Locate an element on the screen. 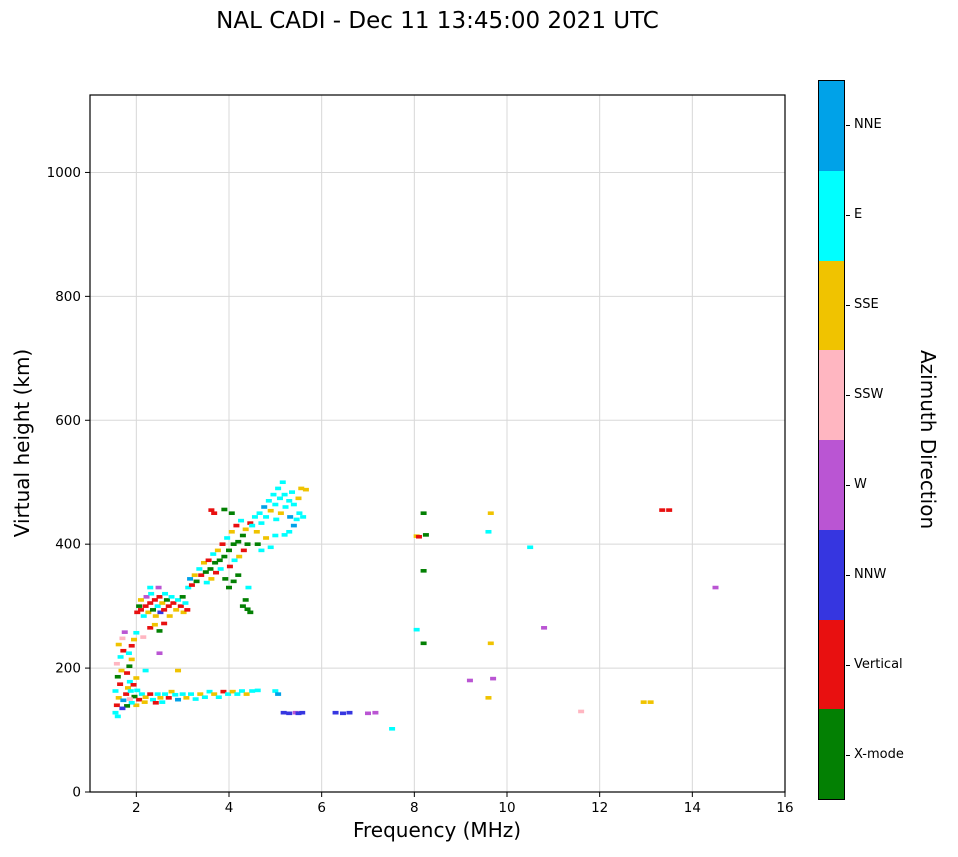 This screenshot has height=857, width=958. y-axis-label: Virtual height (km) is located at coordinates (22, 443).